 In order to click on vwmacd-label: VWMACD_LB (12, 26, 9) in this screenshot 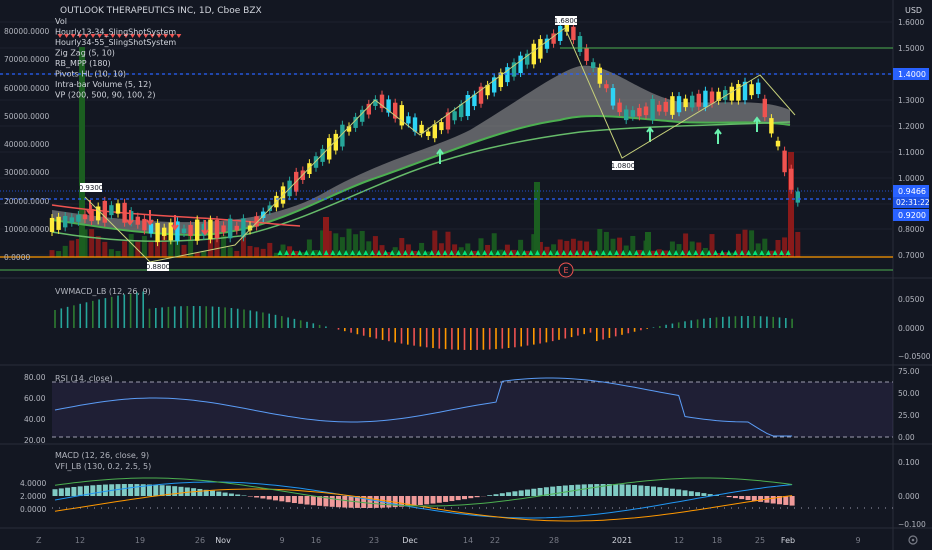, I will do `click(103, 291)`.